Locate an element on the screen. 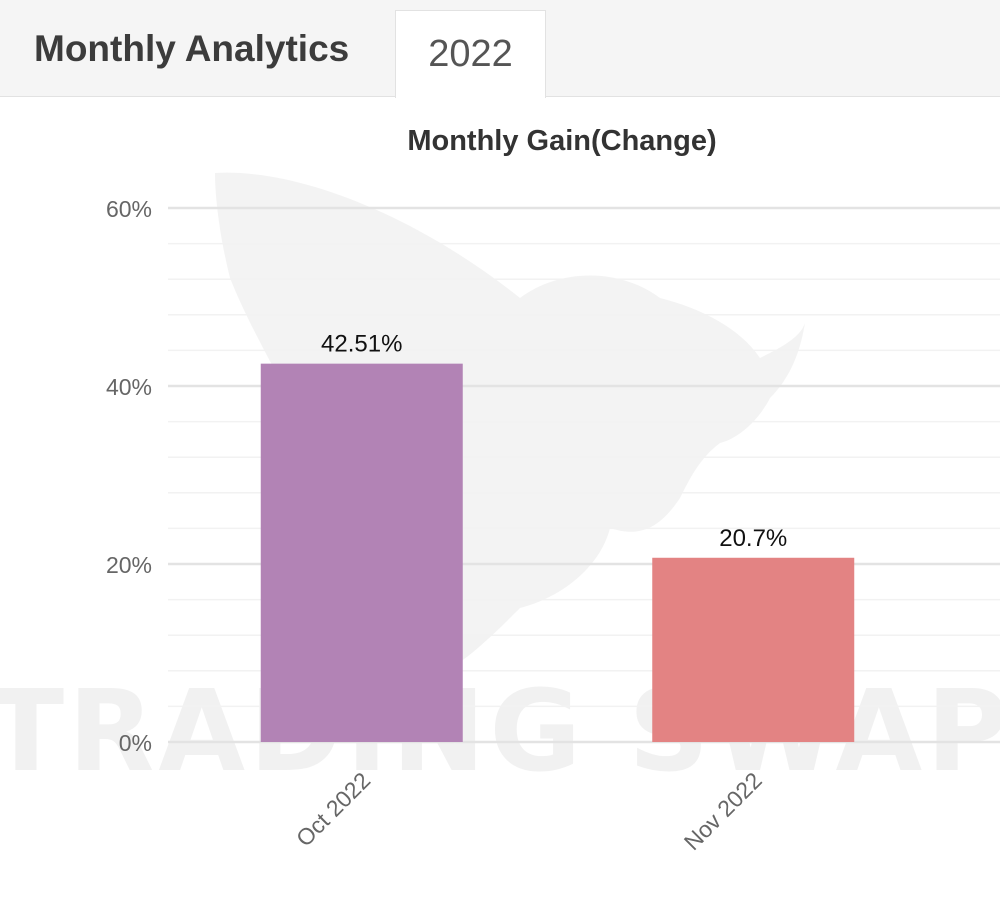  tab-bar: Monthly Analytics 2022 is located at coordinates (500, 49).